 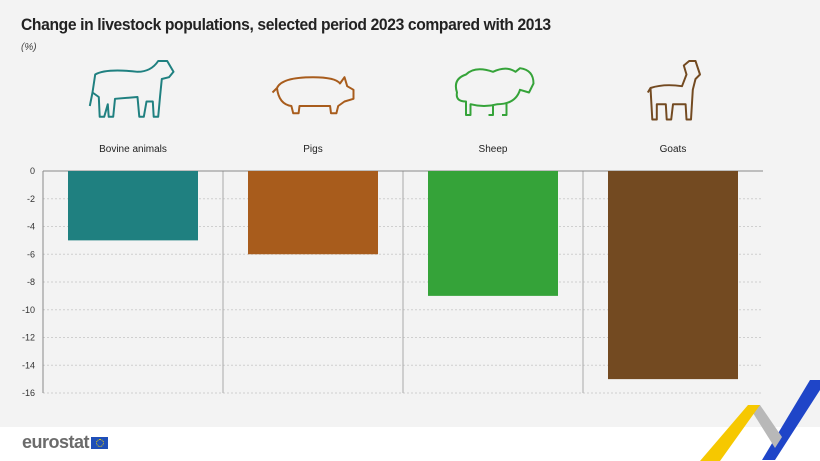 I want to click on bar-bovine-animals, so click(x=133, y=206).